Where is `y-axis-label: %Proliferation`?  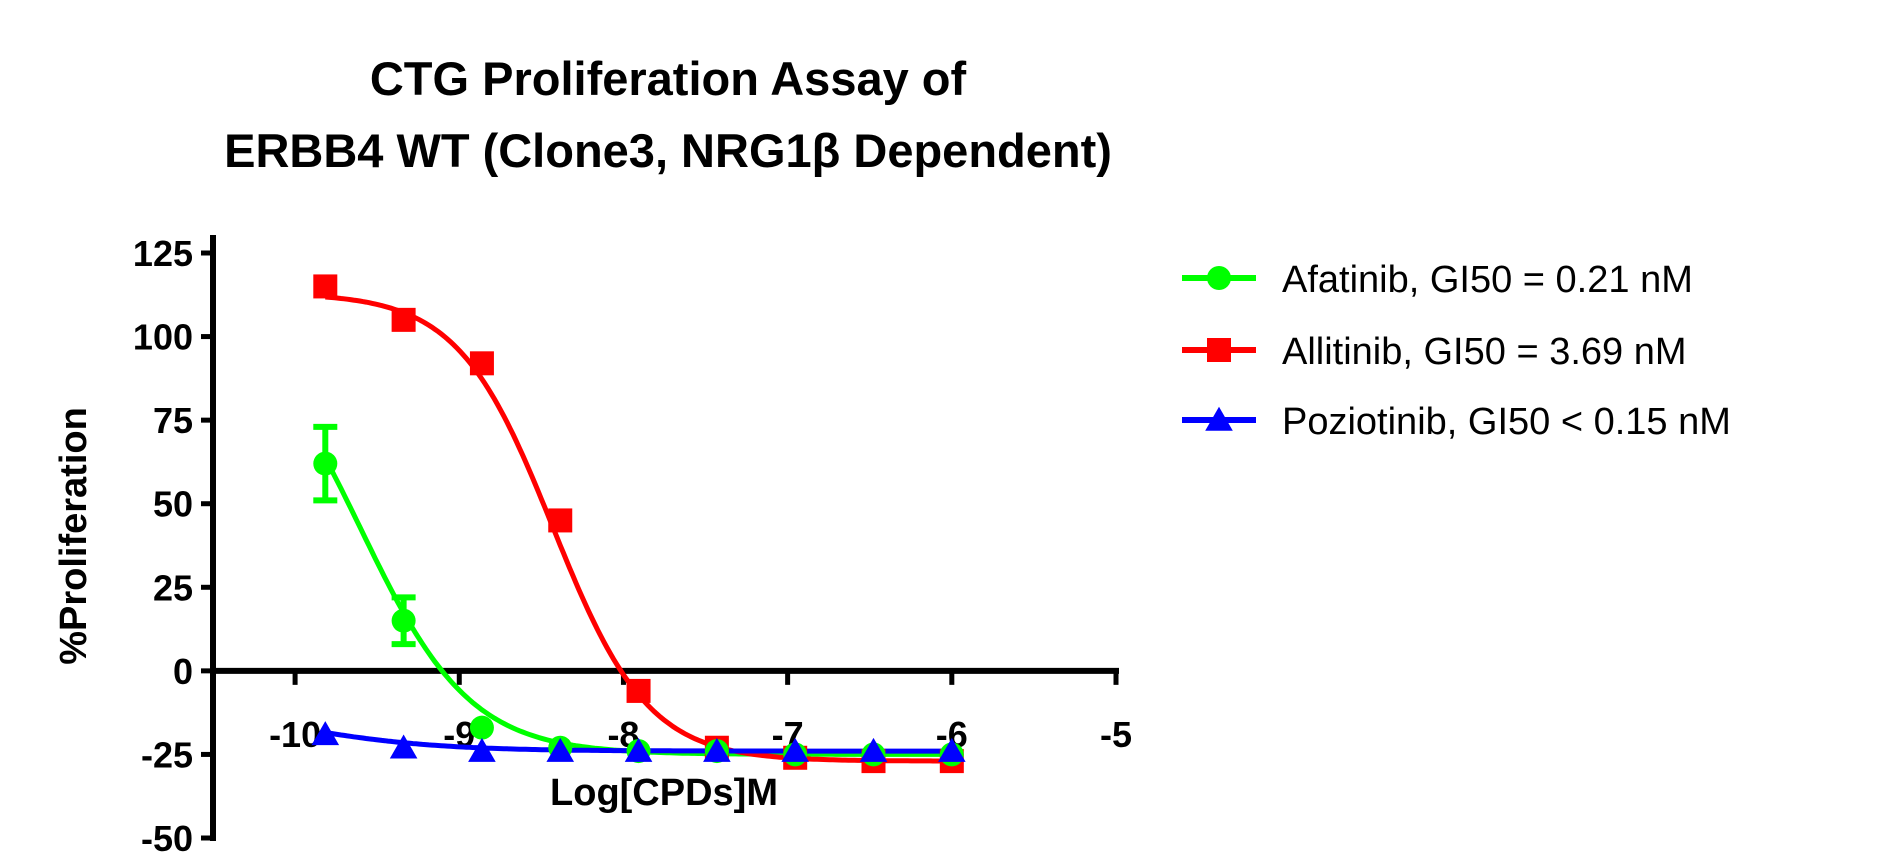 y-axis-label: %Proliferation is located at coordinates (74, 536).